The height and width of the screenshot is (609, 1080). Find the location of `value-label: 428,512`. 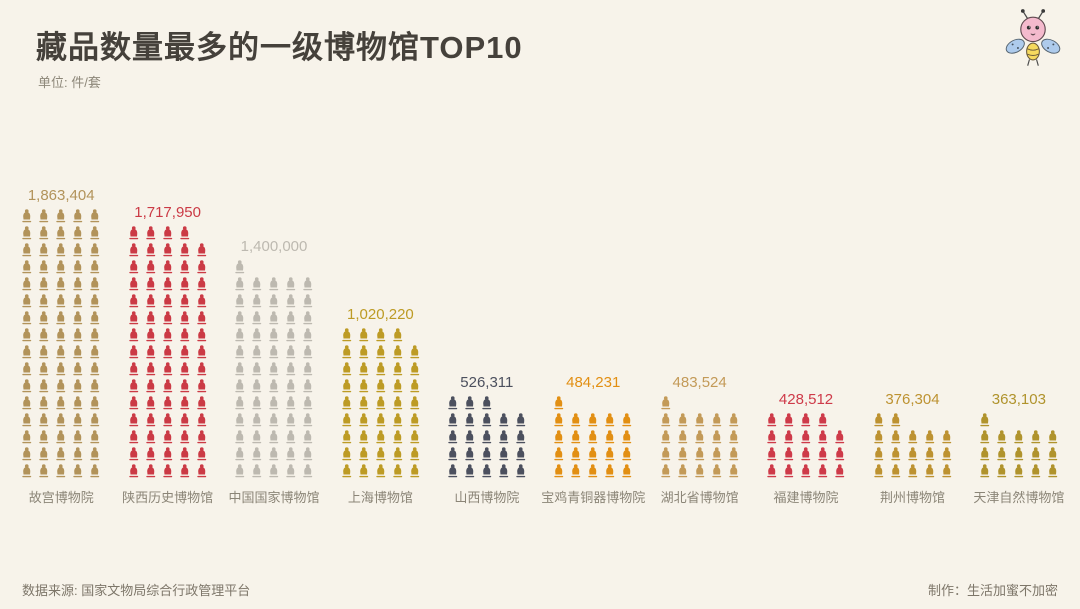

value-label: 428,512 is located at coordinates (806, 399).